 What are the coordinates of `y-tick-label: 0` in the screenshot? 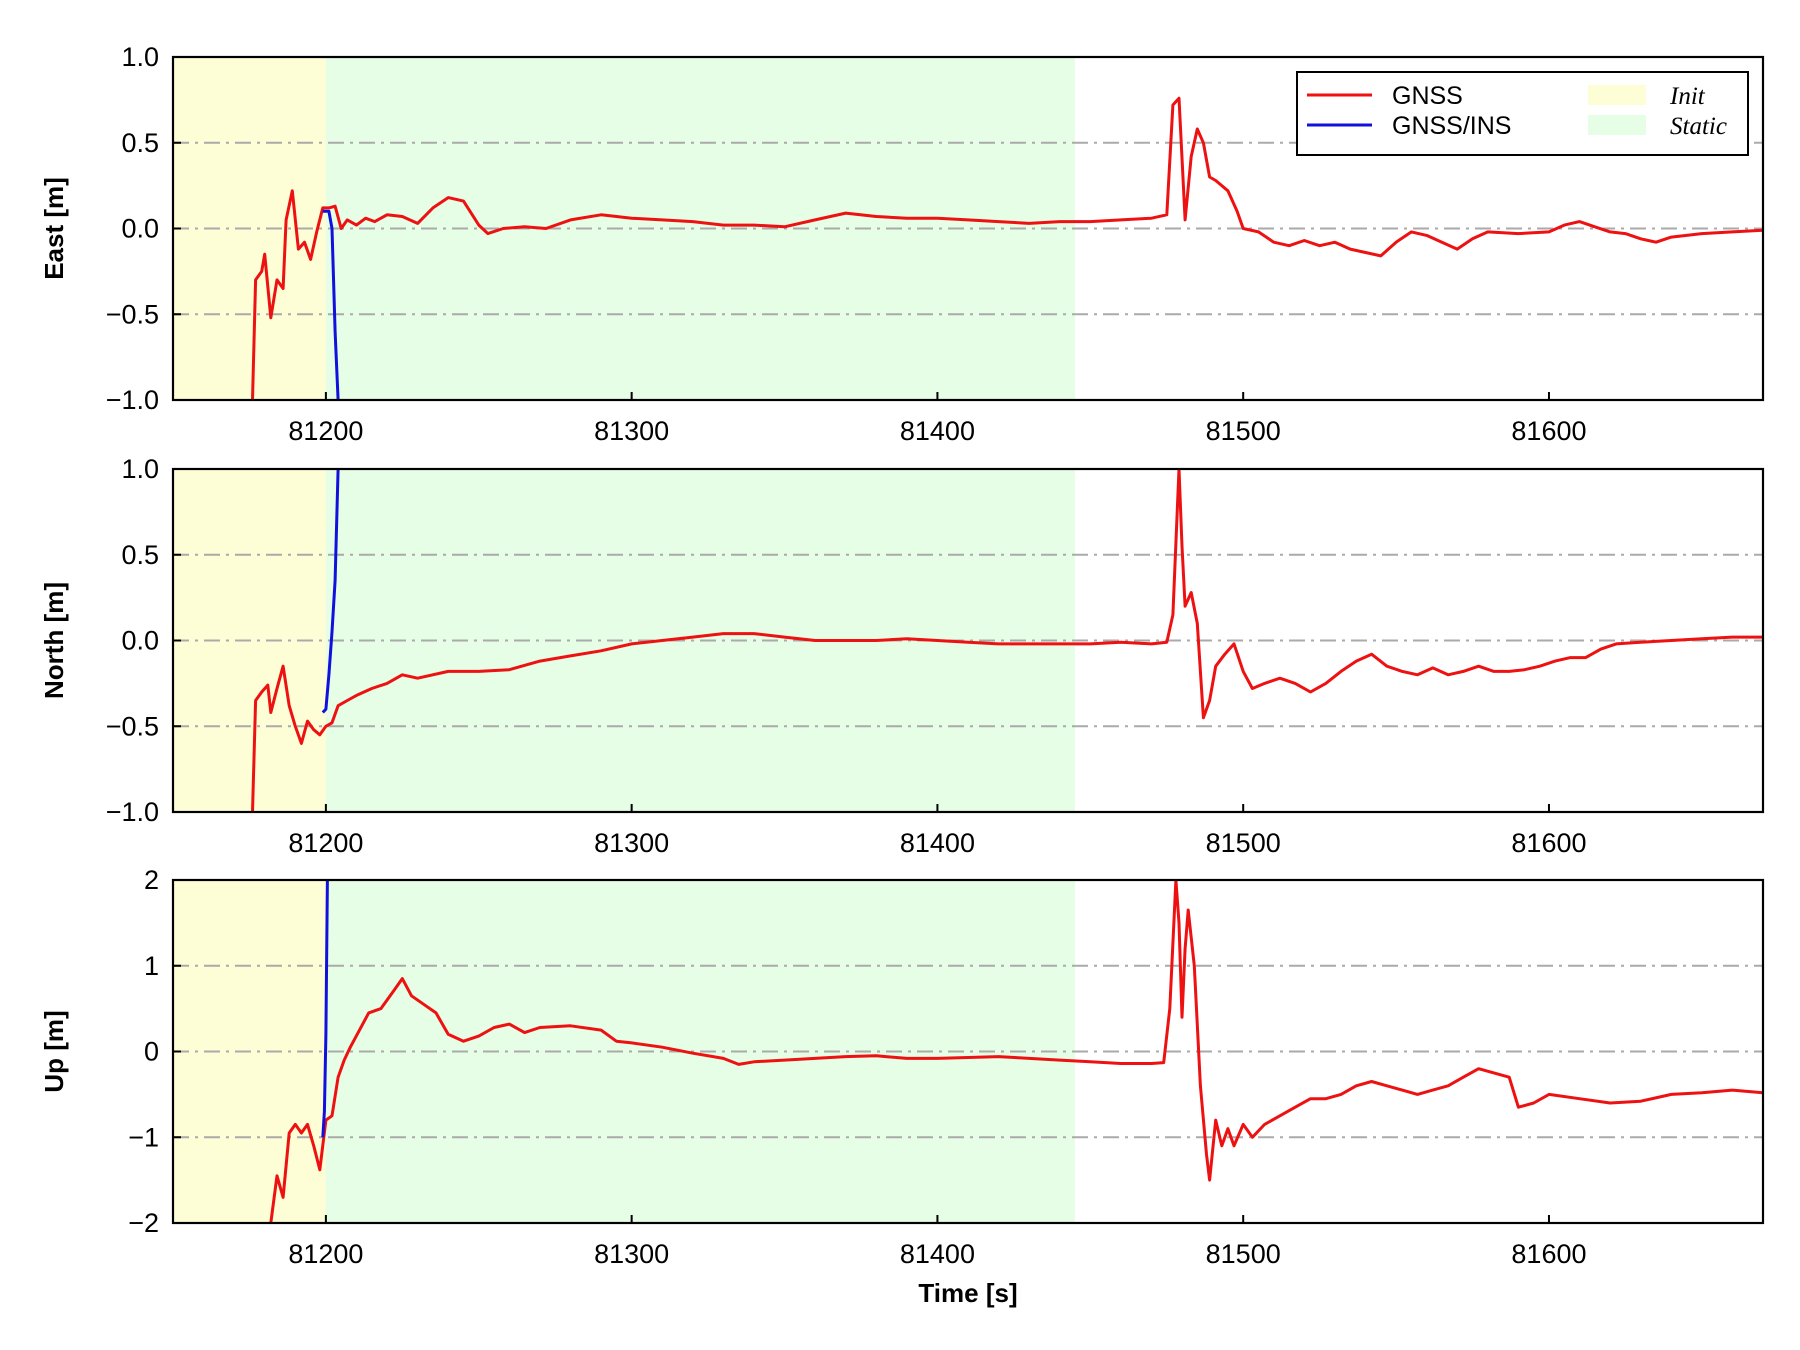 It's located at (151, 1052).